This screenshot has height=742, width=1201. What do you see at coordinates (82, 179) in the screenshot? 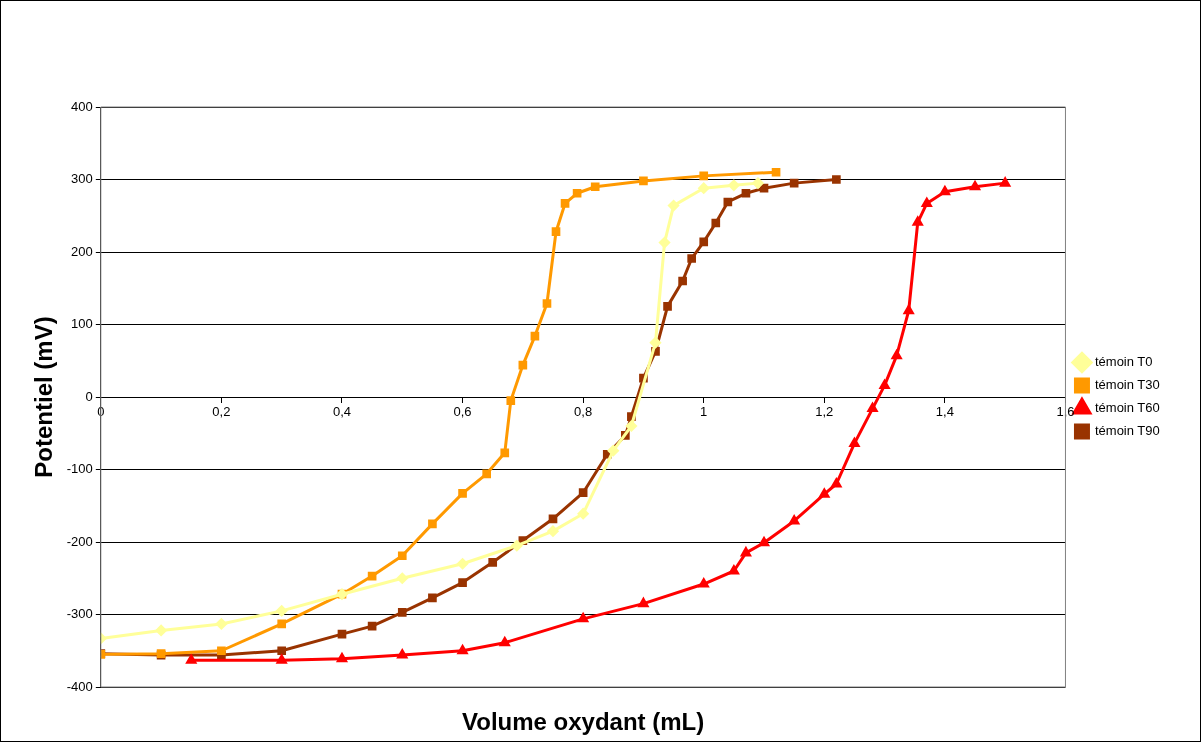
I see `y-tick-label: 300` at bounding box center [82, 179].